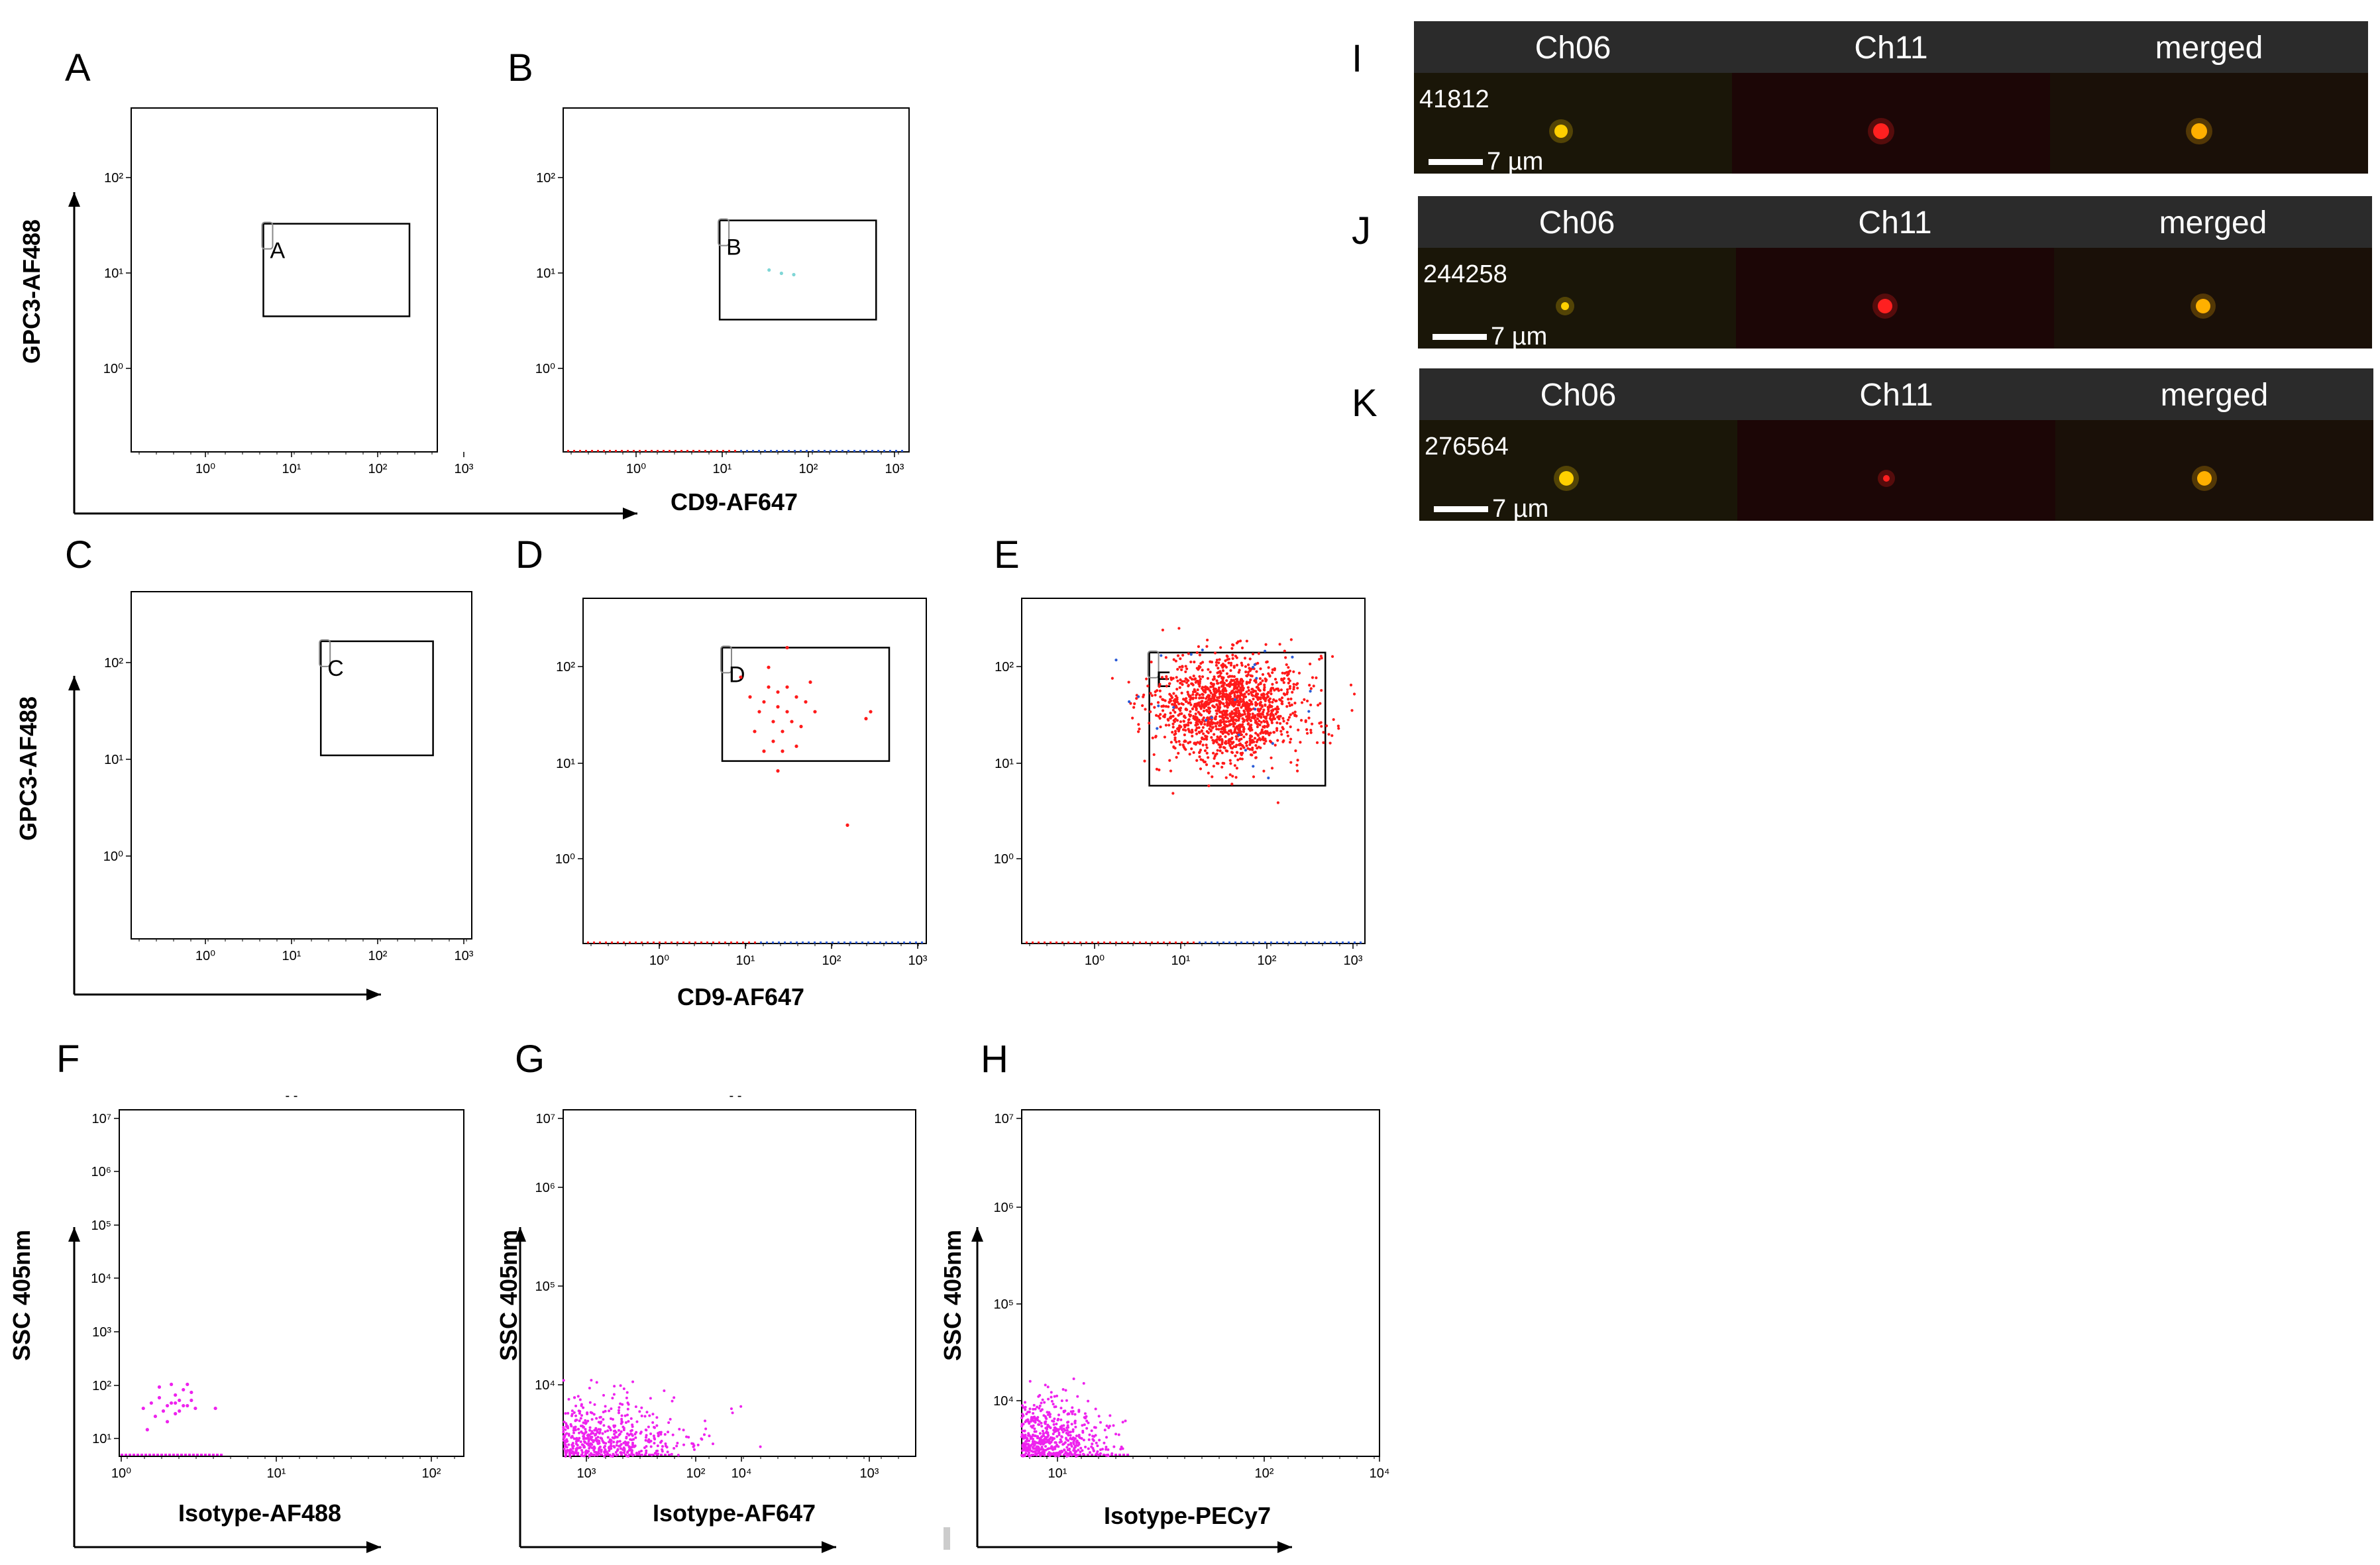  What do you see at coordinates (740, 996) in the screenshot?
I see `x-axis-title: CD9-AF647` at bounding box center [740, 996].